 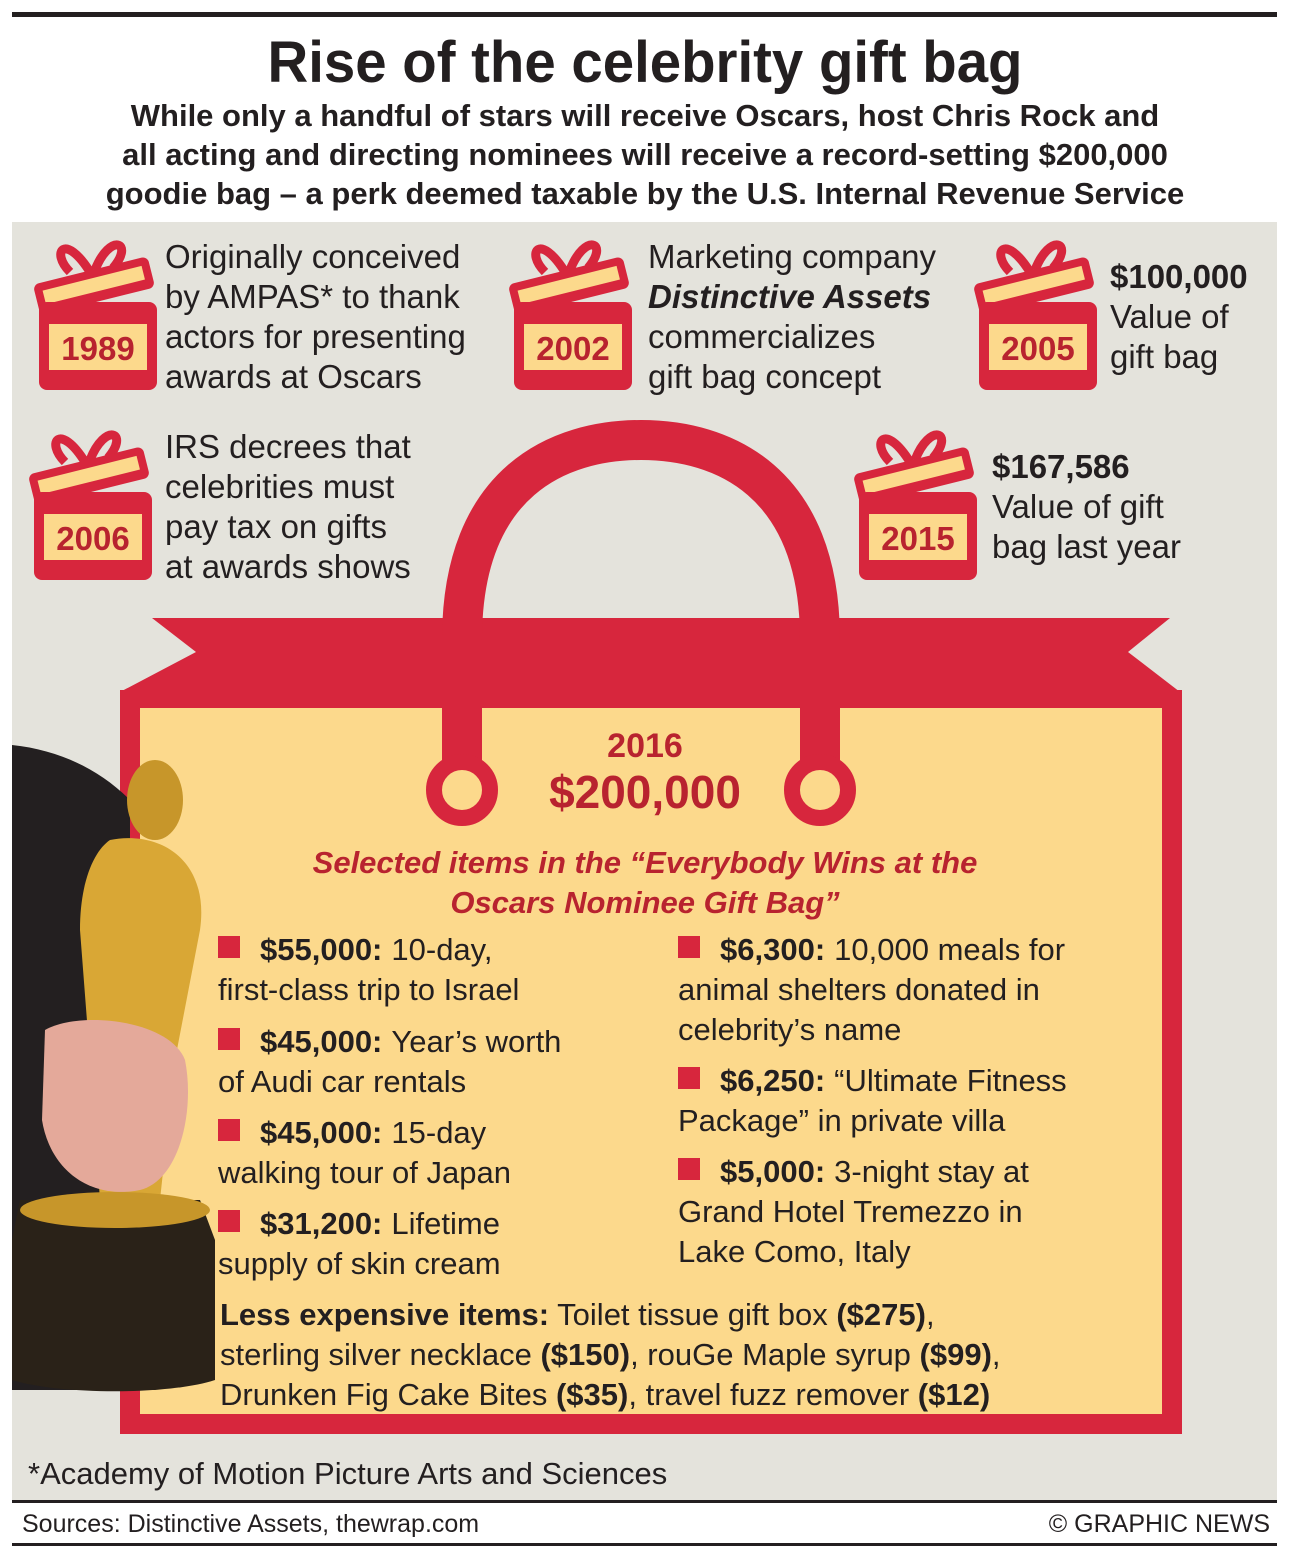 I want to click on year: 2015, so click(x=917, y=538).